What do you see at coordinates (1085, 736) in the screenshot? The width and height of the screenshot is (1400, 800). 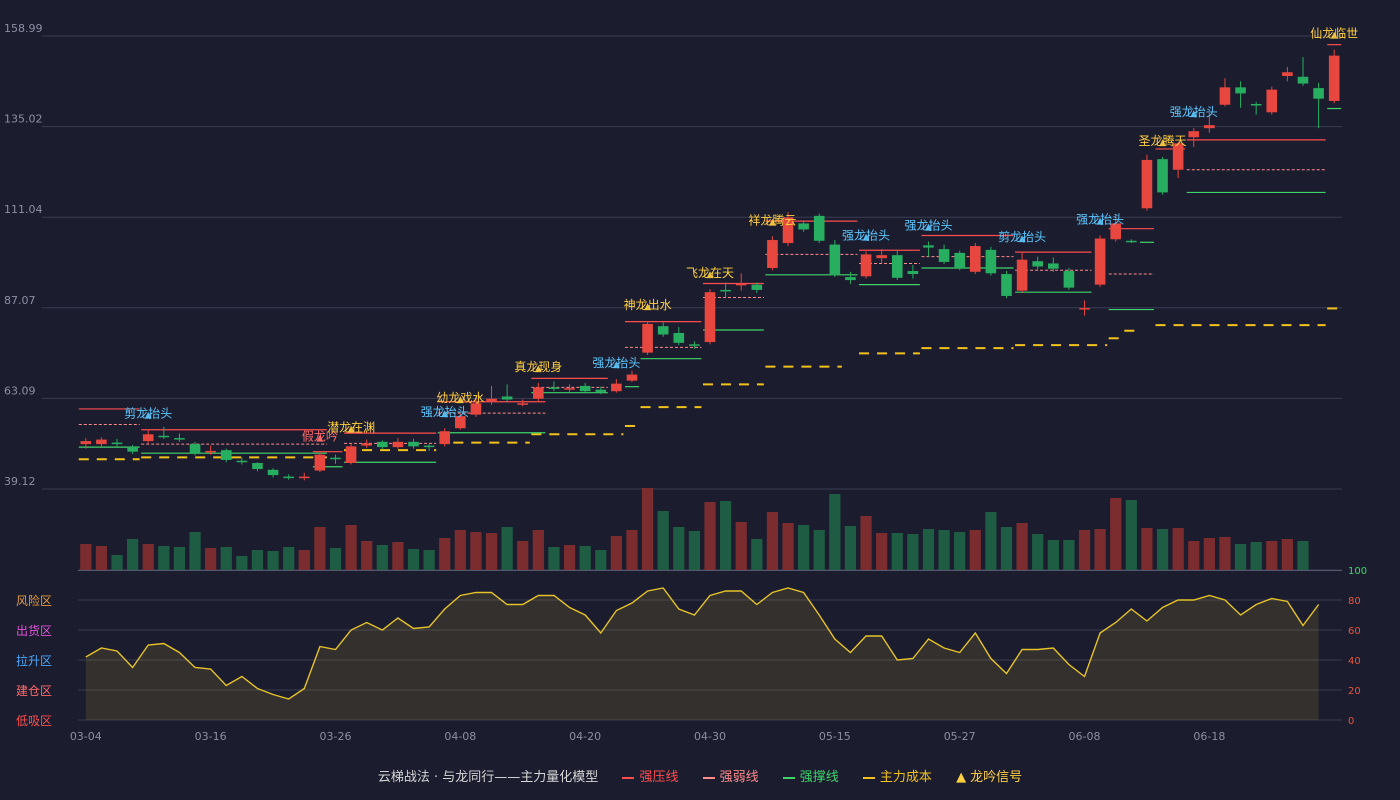 I see `x-tick-label: 06-08` at bounding box center [1085, 736].